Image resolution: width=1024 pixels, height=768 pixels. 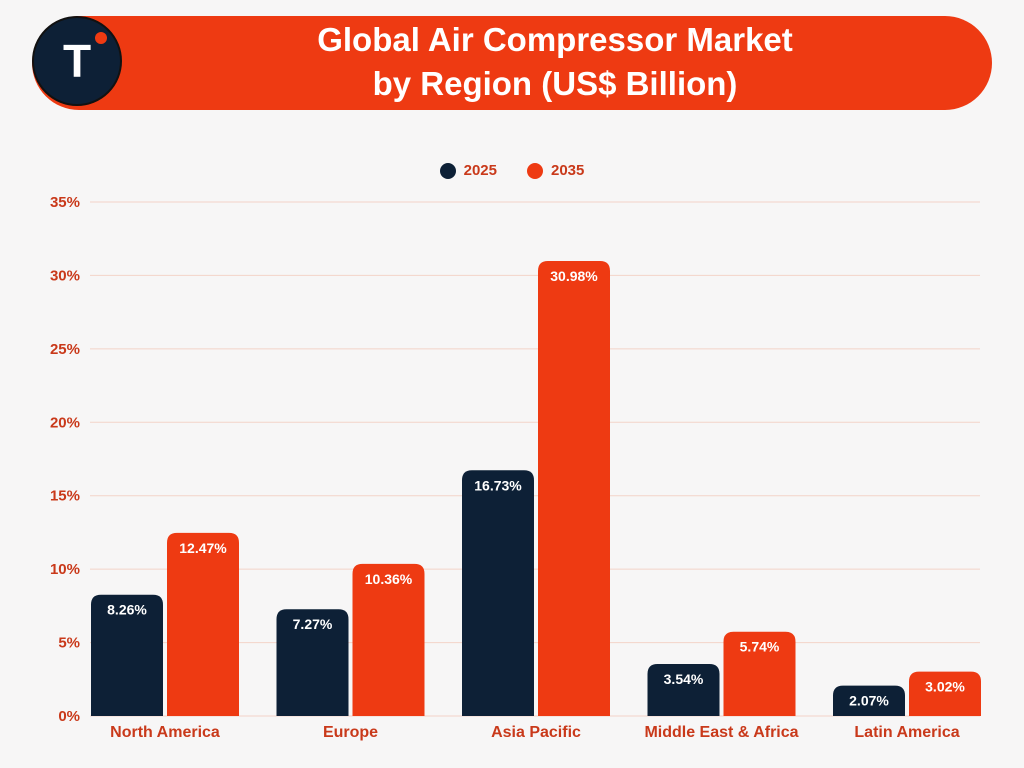 I want to click on x-tick-label: North America, so click(x=165, y=732).